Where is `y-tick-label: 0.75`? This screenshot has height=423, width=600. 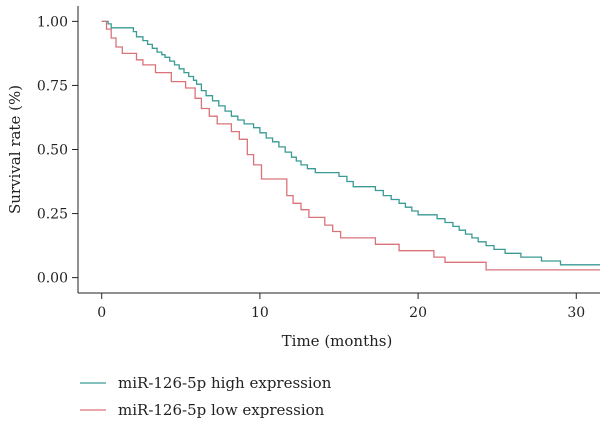
y-tick-label: 0.75 is located at coordinates (52, 86).